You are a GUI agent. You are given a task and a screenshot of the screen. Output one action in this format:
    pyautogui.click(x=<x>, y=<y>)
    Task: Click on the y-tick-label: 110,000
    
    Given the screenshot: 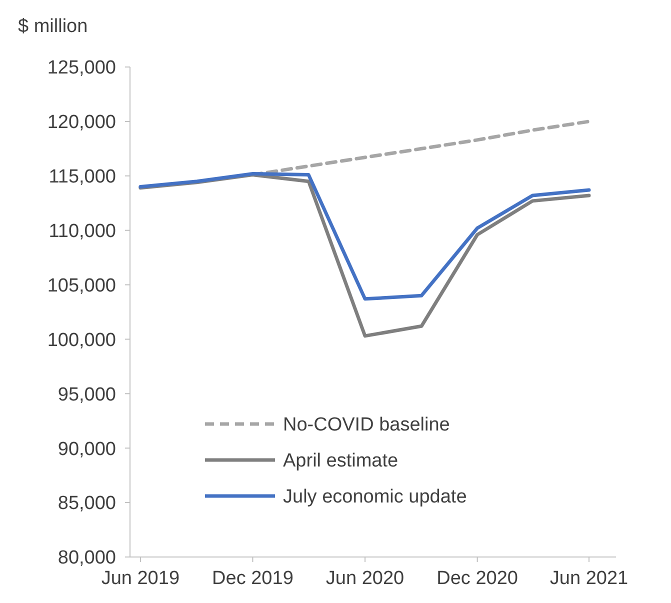 What is the action you would take?
    pyautogui.click(x=82, y=231)
    